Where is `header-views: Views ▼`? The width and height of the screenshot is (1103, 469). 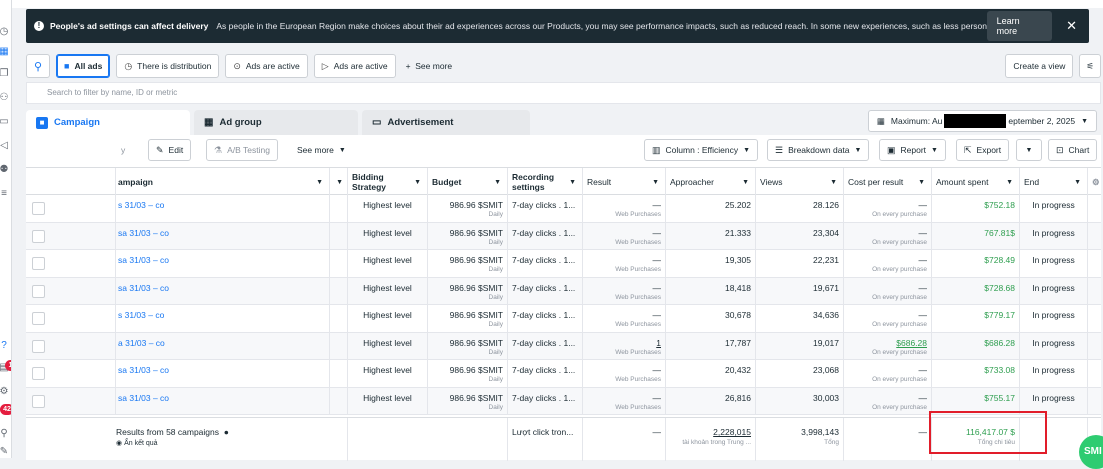
header-views: Views ▼ is located at coordinates (800, 181).